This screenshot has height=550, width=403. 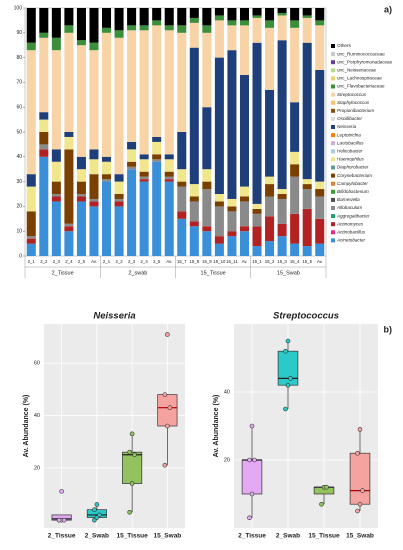 I want to click on y-tick-label: 70, so click(x=19, y=83).